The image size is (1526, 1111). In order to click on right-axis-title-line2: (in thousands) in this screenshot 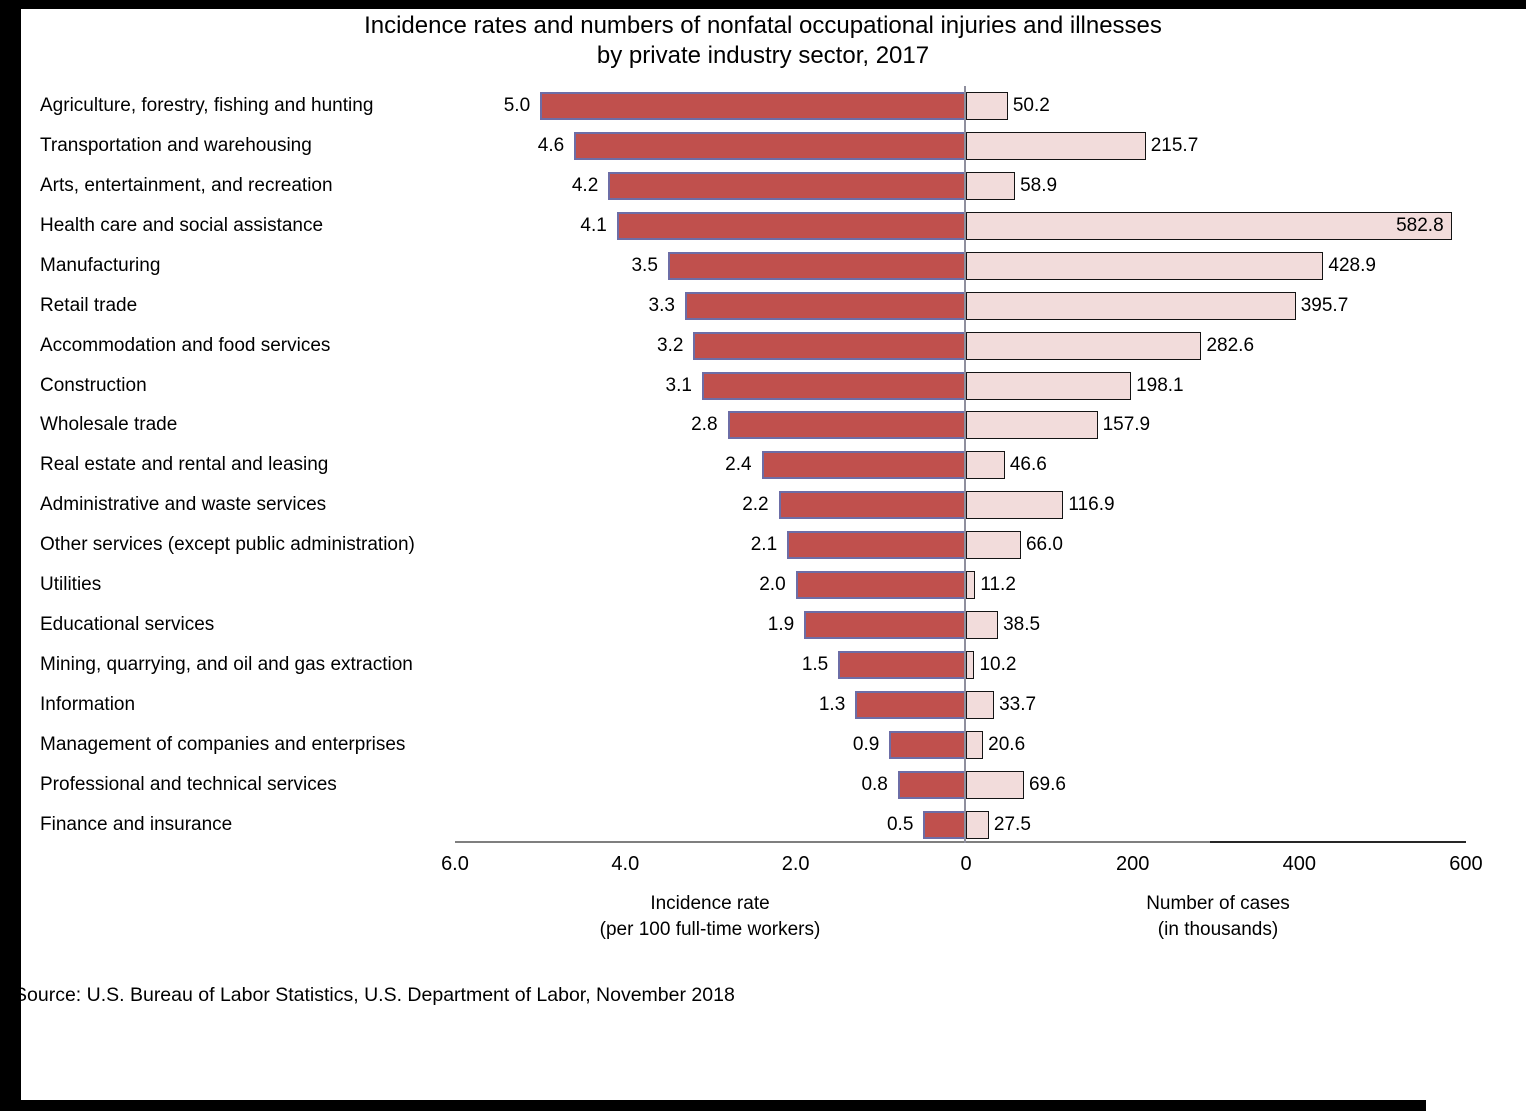, I will do `click(1218, 929)`.